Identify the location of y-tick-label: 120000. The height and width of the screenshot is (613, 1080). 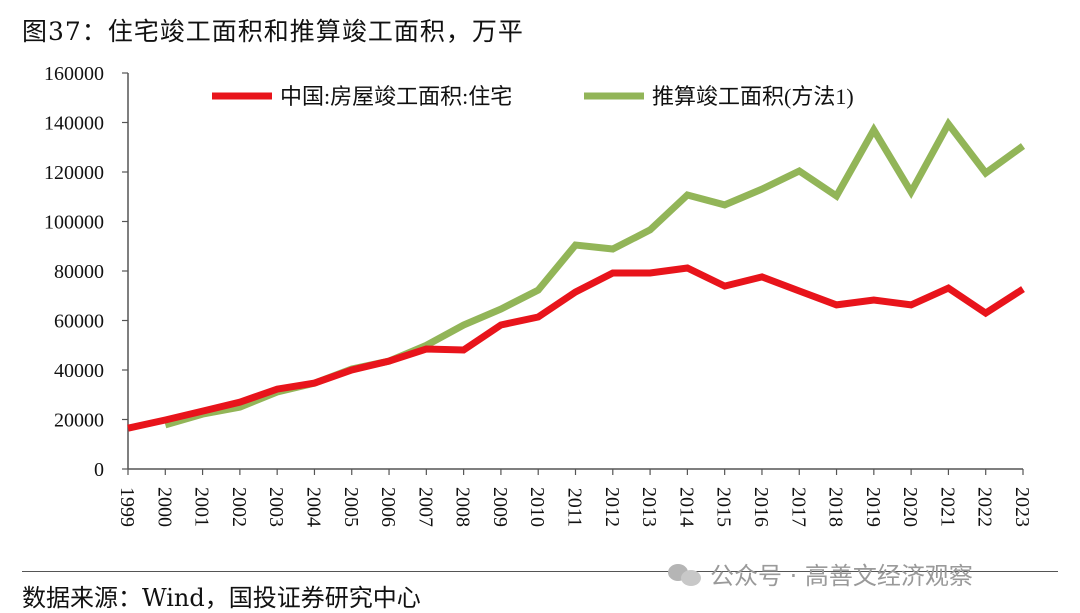
(74, 173).